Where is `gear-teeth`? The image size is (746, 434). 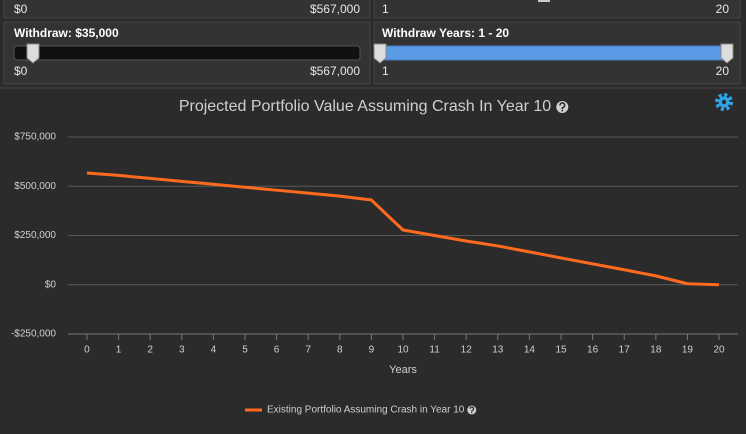
gear-teeth is located at coordinates (724, 102).